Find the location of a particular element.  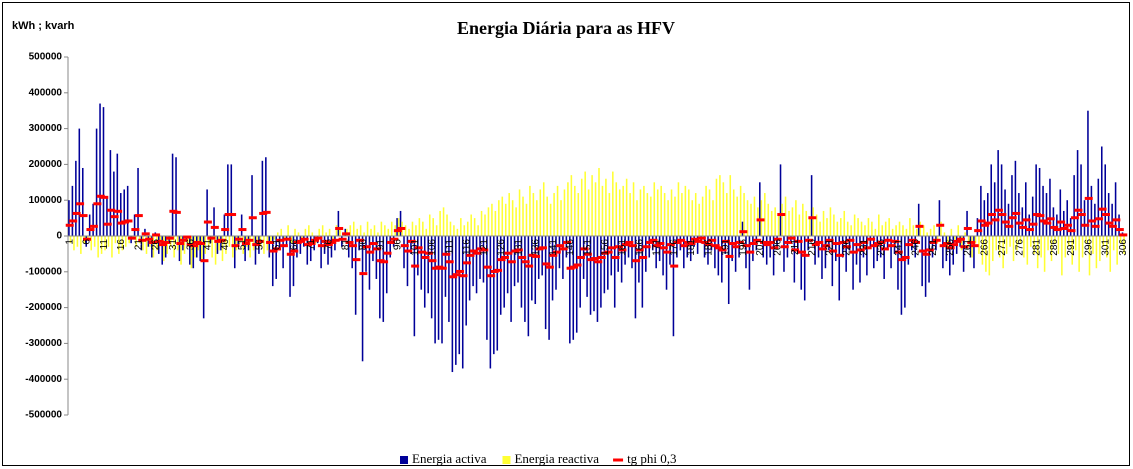

x-tick-label: 261 is located at coordinates (967, 247).